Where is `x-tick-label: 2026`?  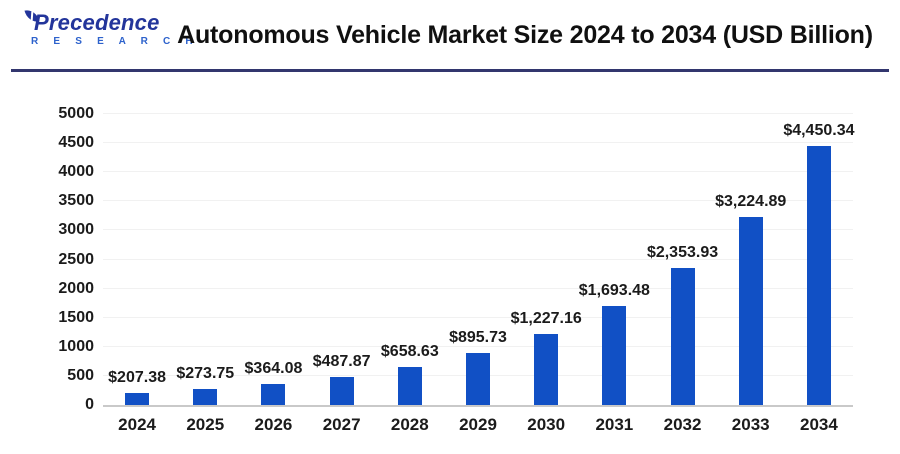
x-tick-label: 2026 is located at coordinates (273, 424).